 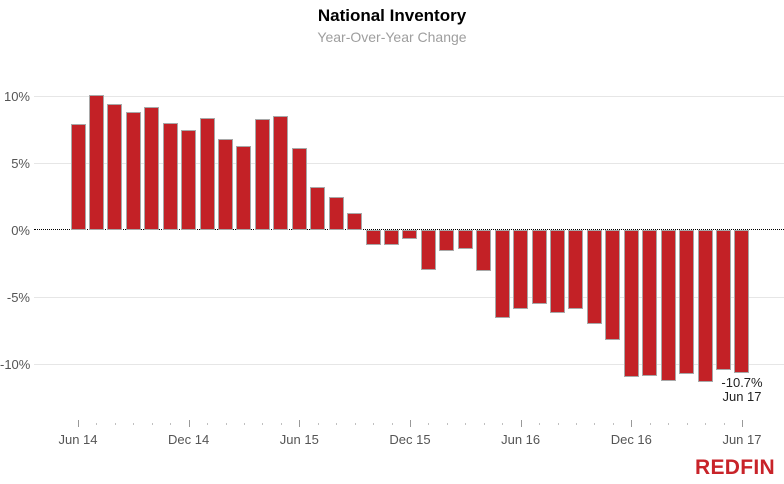 I want to click on y-axis-label: -10%, so click(x=15, y=364).